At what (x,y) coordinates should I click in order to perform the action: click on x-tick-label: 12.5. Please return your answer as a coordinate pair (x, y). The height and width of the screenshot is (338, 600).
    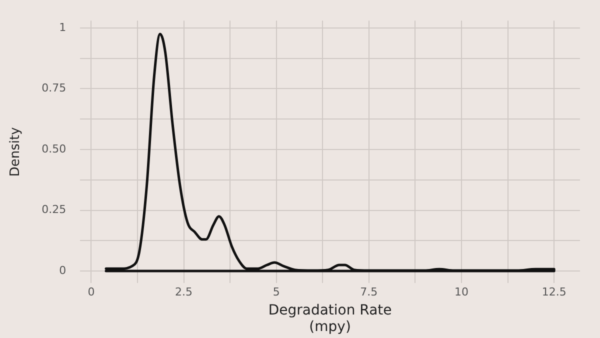
    Looking at the image, I should click on (554, 292).